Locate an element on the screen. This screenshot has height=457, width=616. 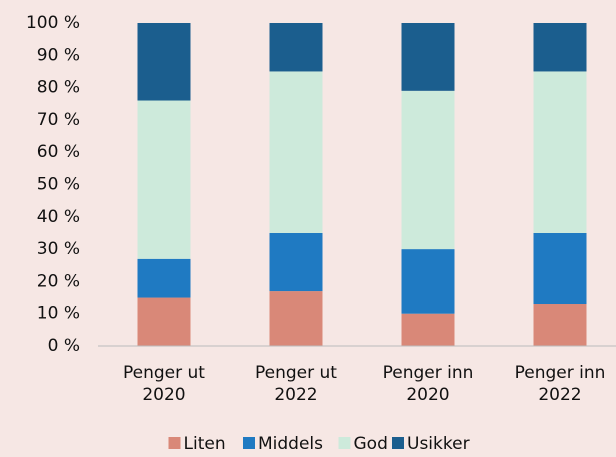
y-tick-label: 40 % is located at coordinates (58, 217).